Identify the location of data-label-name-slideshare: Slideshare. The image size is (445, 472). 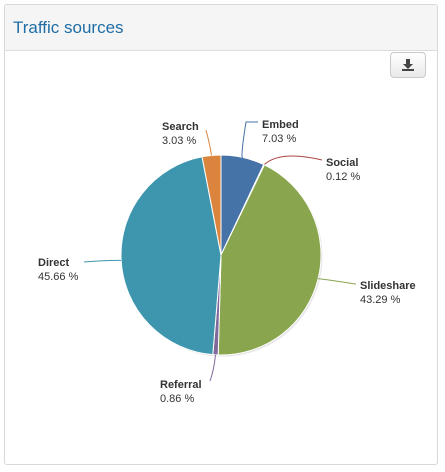
(388, 286).